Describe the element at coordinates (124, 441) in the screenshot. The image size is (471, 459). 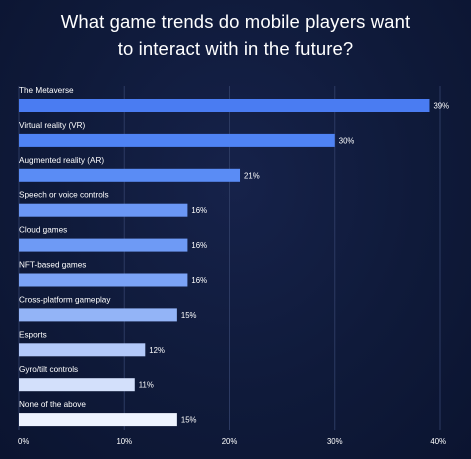
I see `x-tick-label: 10%` at that location.